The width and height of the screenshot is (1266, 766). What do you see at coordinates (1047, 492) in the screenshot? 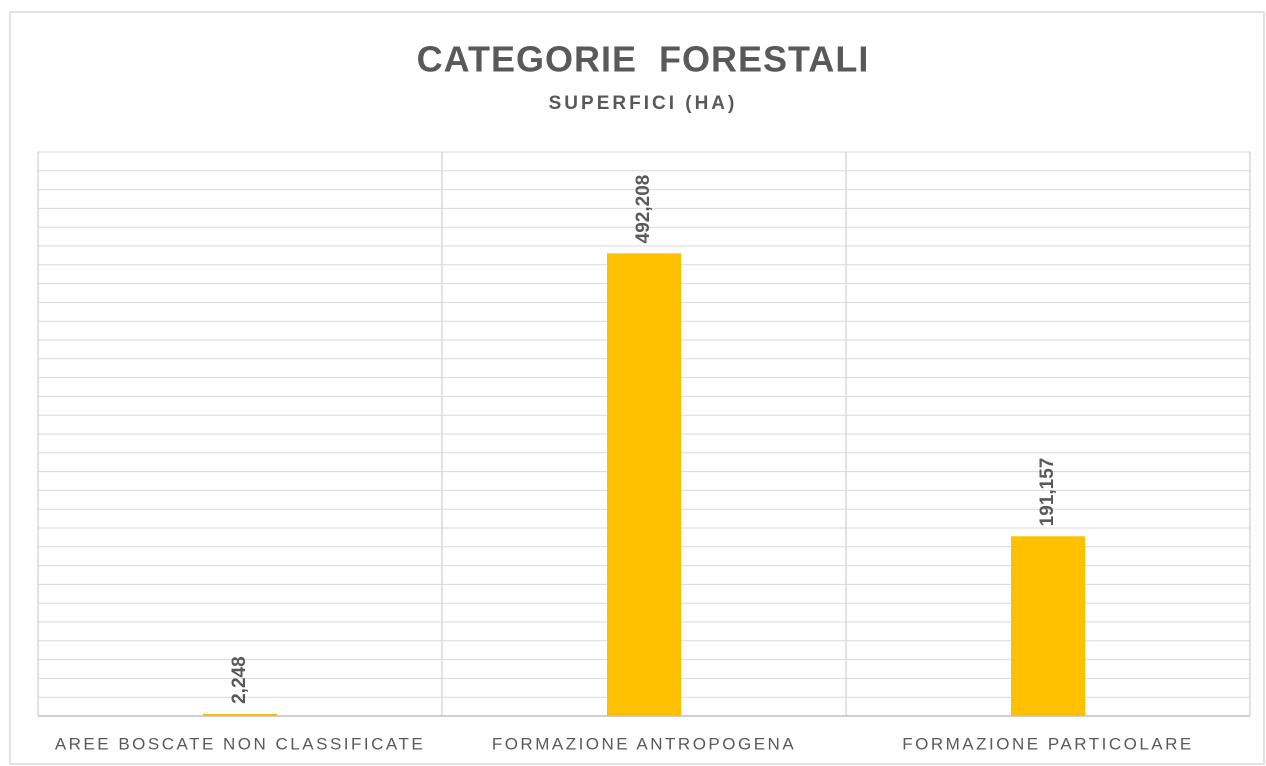
I see `data-label: 191,157` at bounding box center [1047, 492].